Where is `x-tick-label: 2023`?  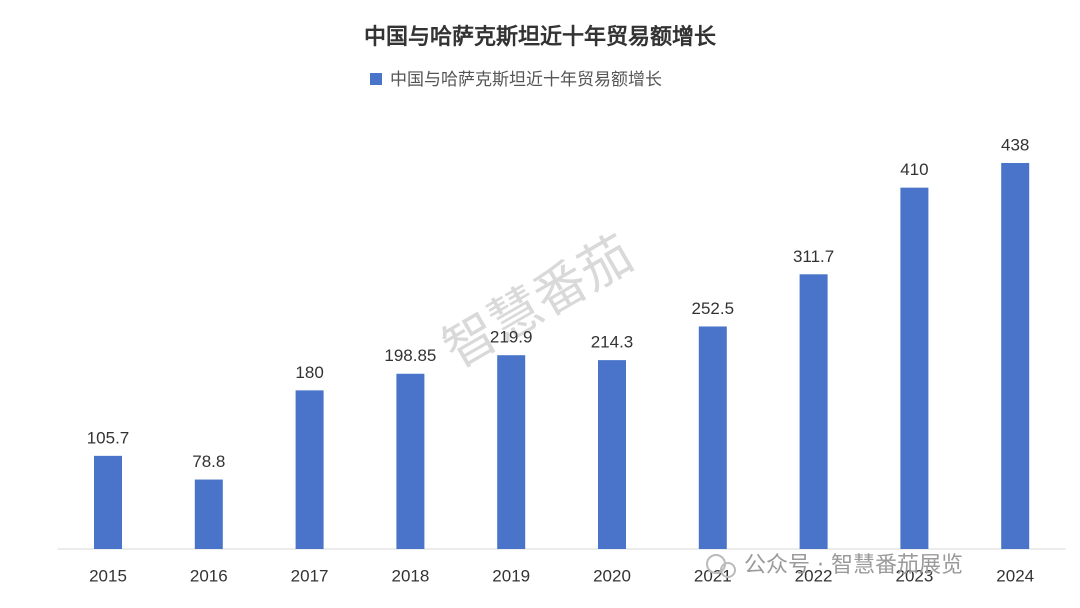 x-tick-label: 2023 is located at coordinates (914, 575).